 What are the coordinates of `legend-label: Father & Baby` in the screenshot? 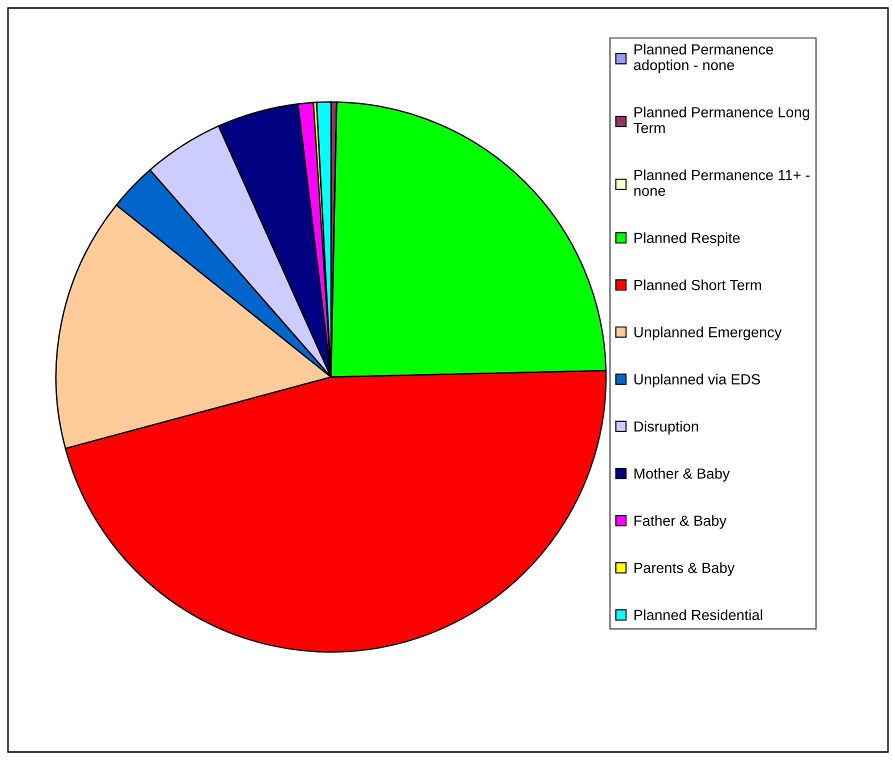 It's located at (680, 522).